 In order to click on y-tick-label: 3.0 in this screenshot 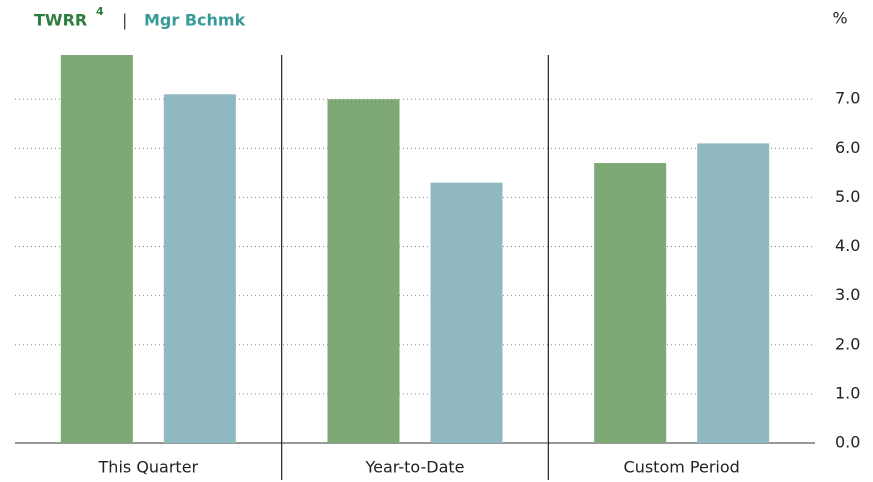, I will do `click(847, 294)`.